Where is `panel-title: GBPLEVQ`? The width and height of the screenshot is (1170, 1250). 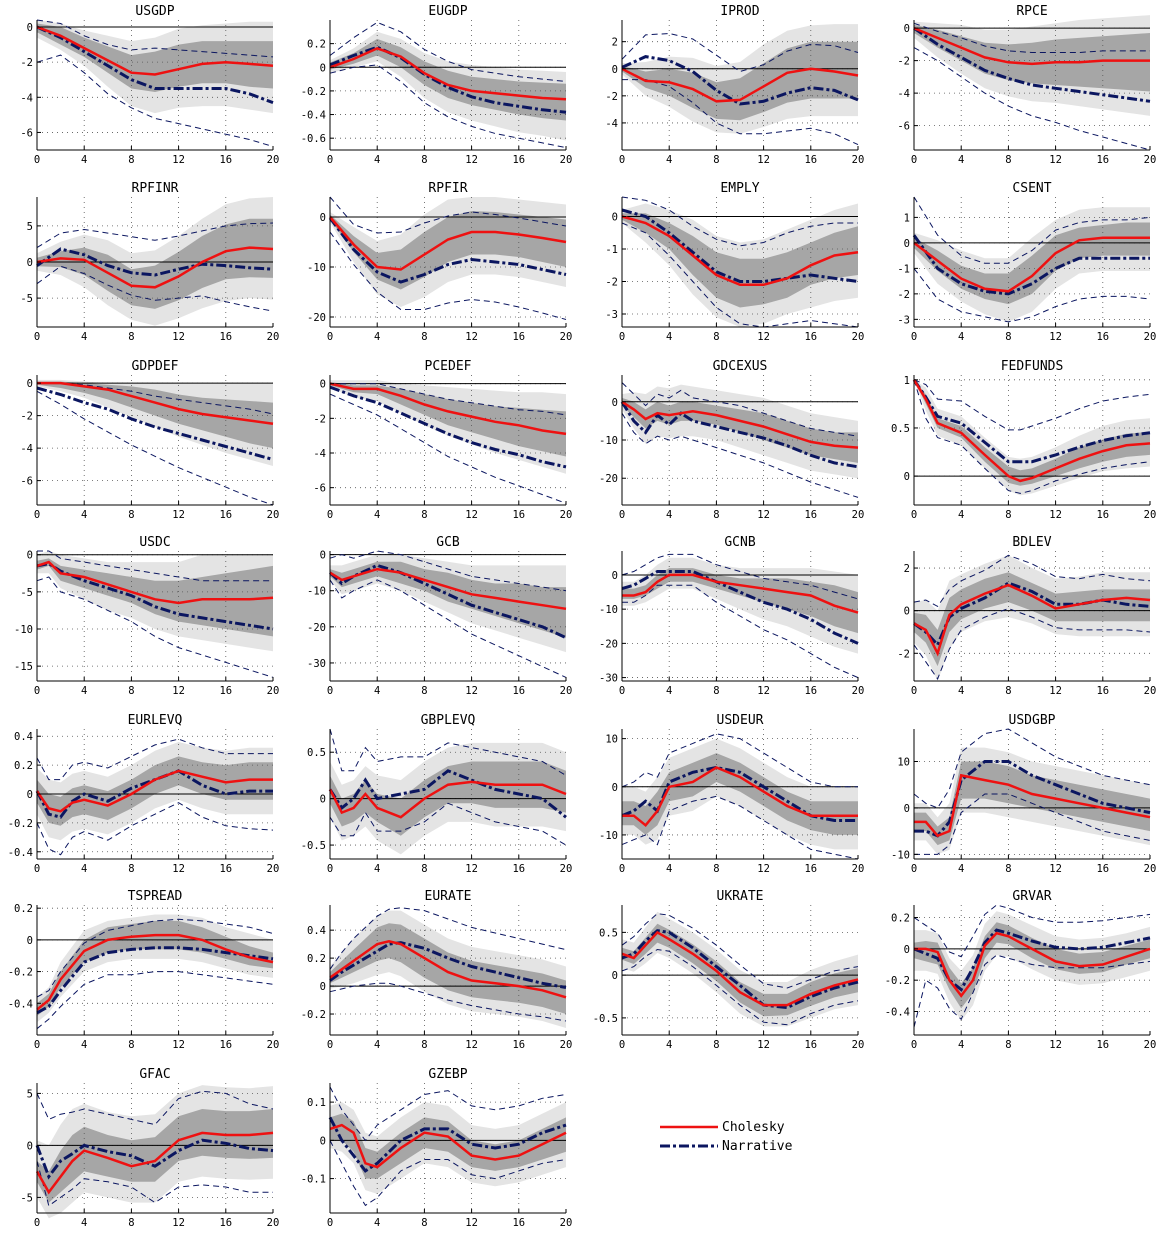
panel-title: GBPLEVQ is located at coordinates (448, 720).